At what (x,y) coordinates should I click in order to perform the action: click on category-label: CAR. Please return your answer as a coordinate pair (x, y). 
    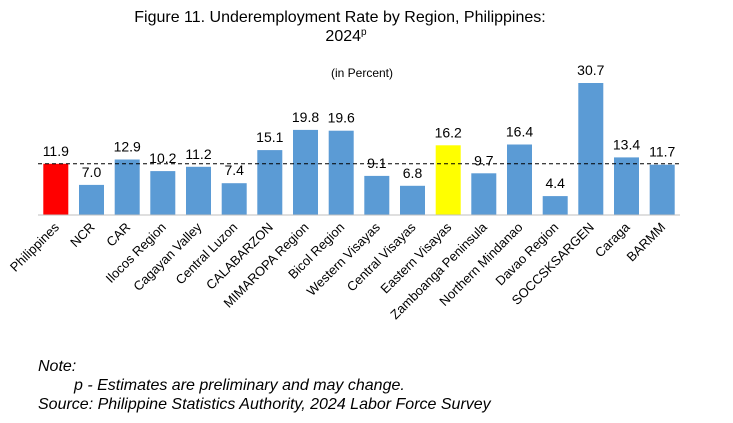
    Looking at the image, I should click on (118, 235).